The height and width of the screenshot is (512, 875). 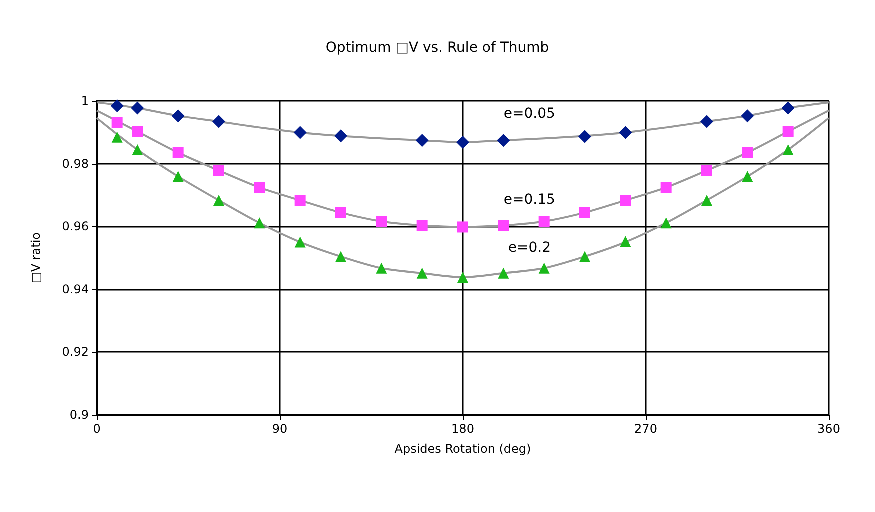 What do you see at coordinates (75, 163) in the screenshot?
I see `y-tick-label: 0.98` at bounding box center [75, 163].